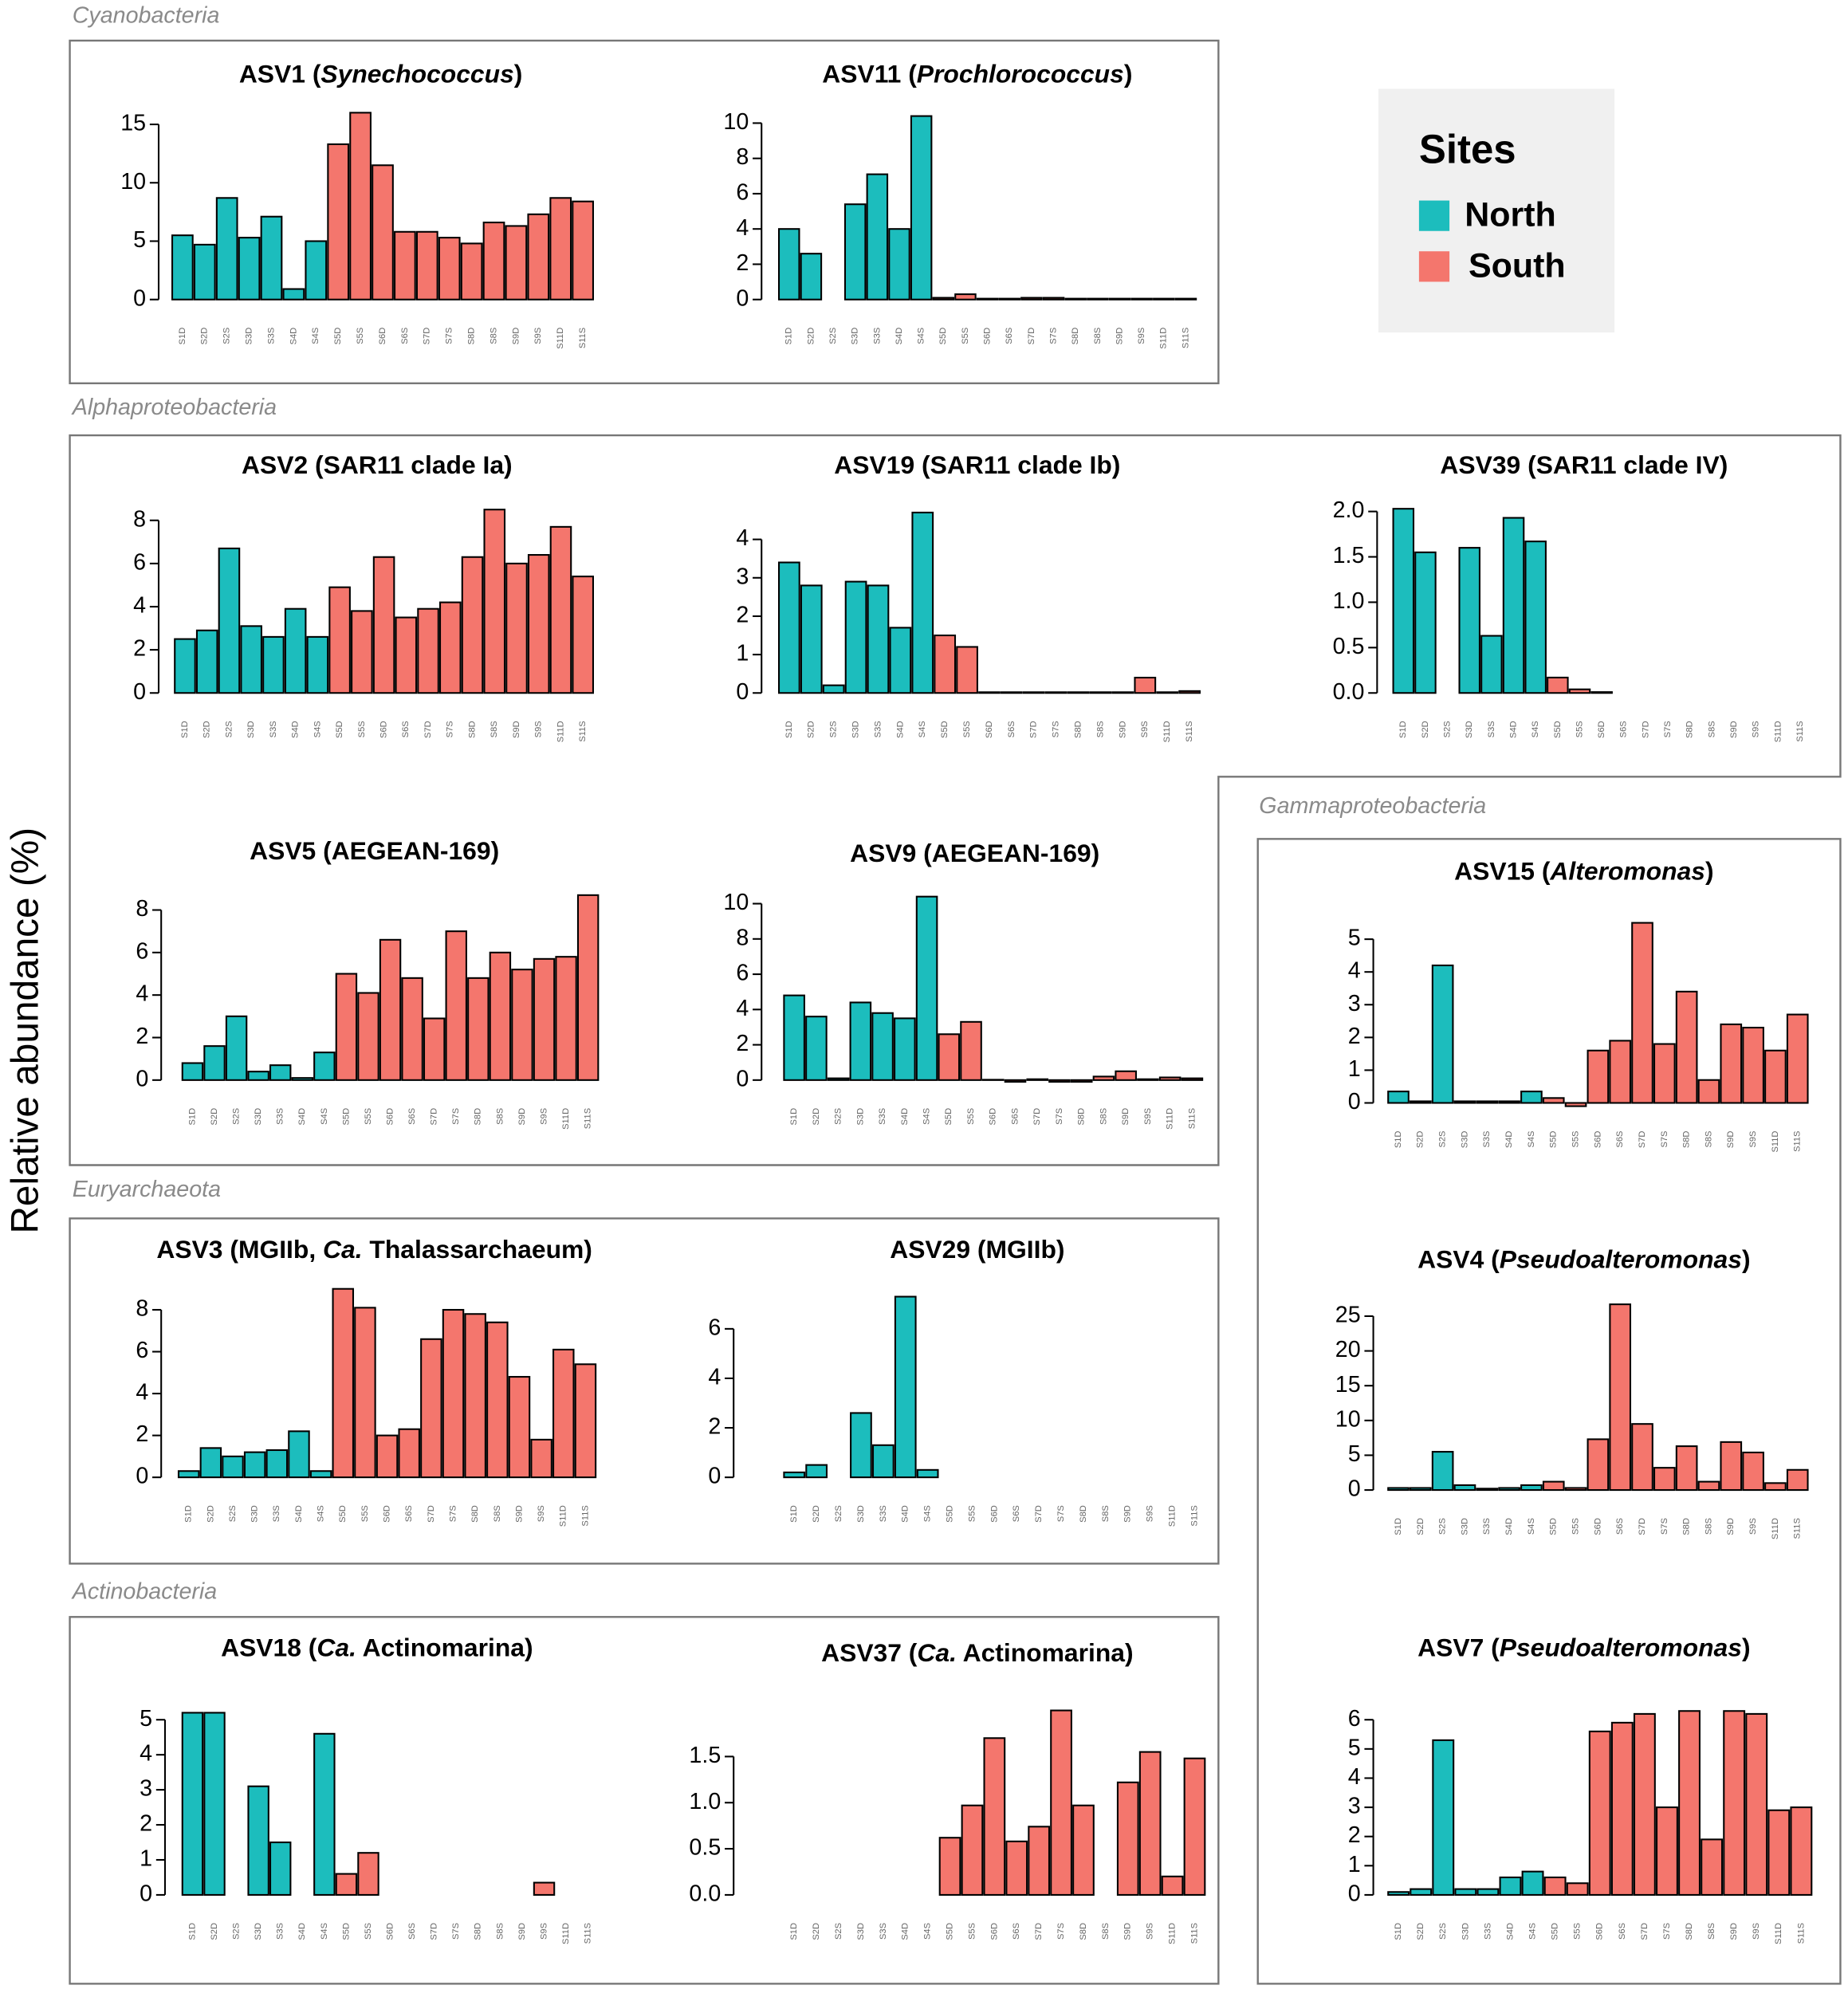 This screenshot has width=1848, height=1993. I want to click on chart-title: ASV4 (Pseudoalteromonas), so click(1583, 1259).